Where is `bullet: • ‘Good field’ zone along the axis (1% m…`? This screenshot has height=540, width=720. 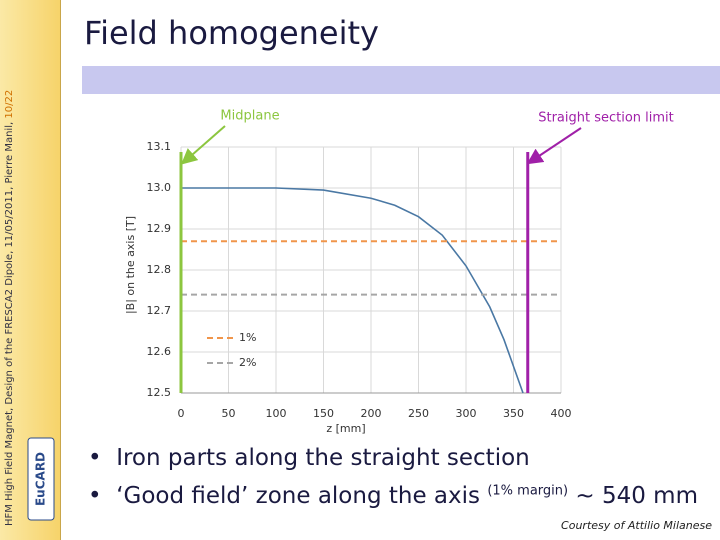 bullet: • ‘Good field’ zone along the axis (1% m… is located at coordinates (393, 496).